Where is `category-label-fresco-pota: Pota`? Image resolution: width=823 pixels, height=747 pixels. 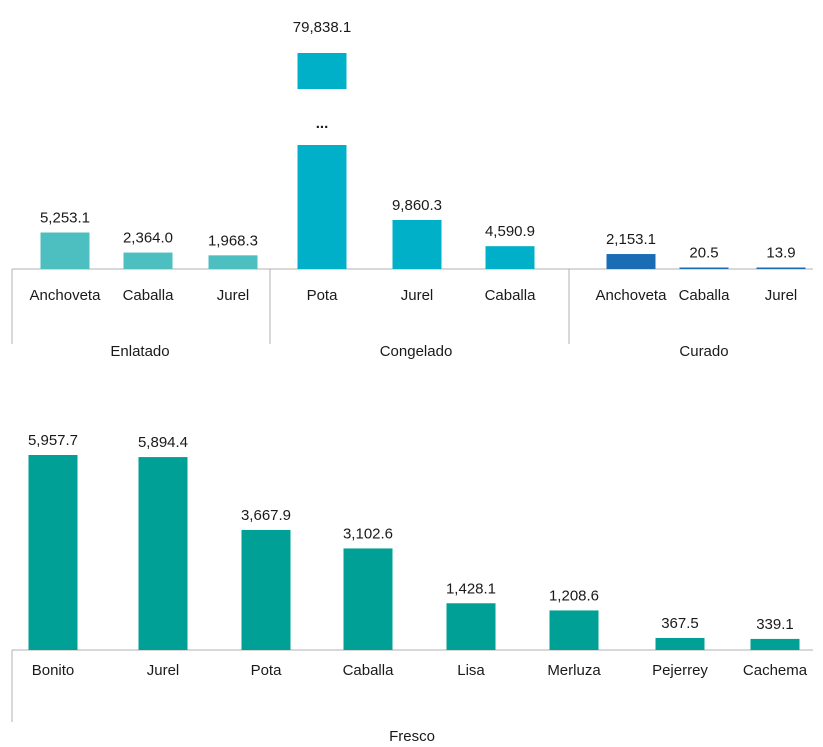 category-label-fresco-pota: Pota is located at coordinates (267, 670).